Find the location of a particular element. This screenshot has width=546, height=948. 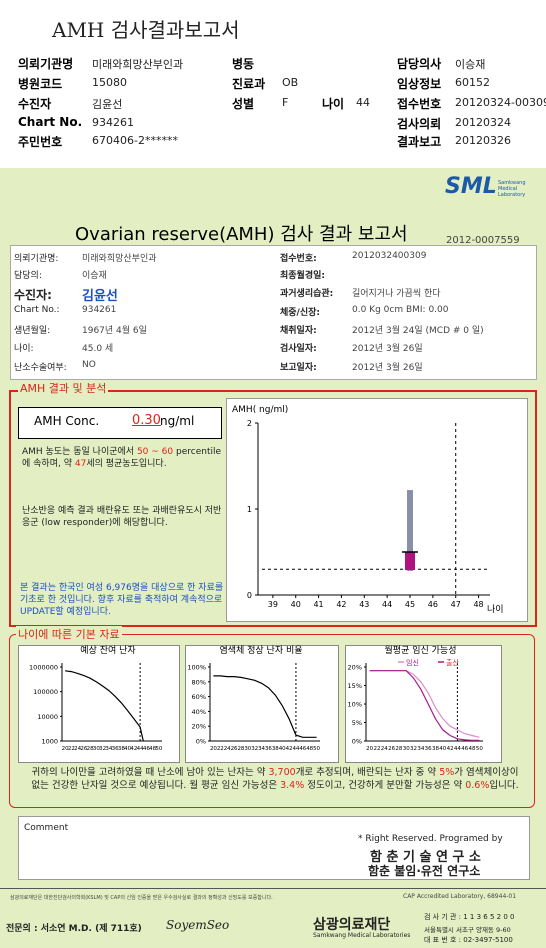

field-label: 의뢰기관명 is located at coordinates (46, 64).